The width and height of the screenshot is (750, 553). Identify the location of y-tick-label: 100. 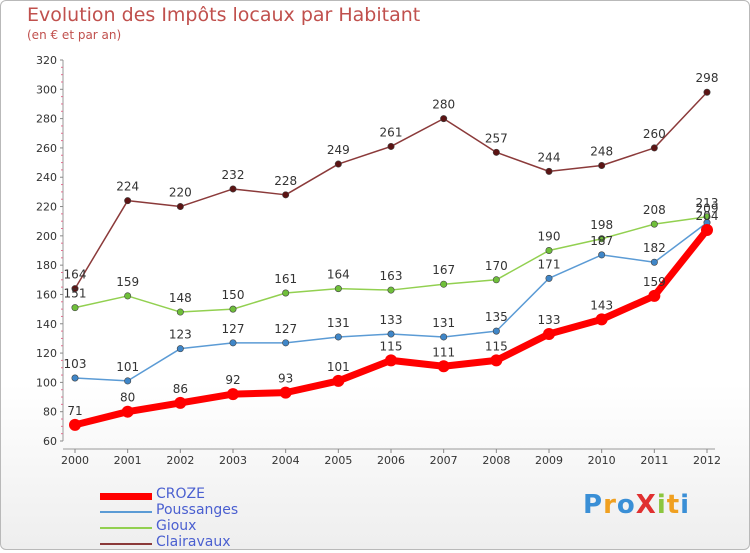
(46, 382).